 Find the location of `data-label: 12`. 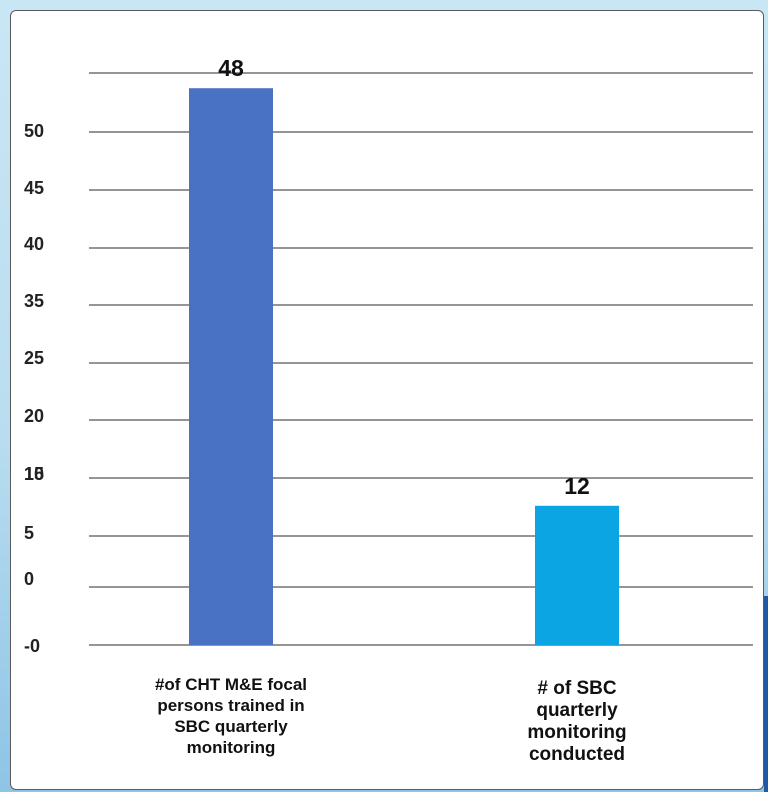

data-label: 12 is located at coordinates (577, 486).